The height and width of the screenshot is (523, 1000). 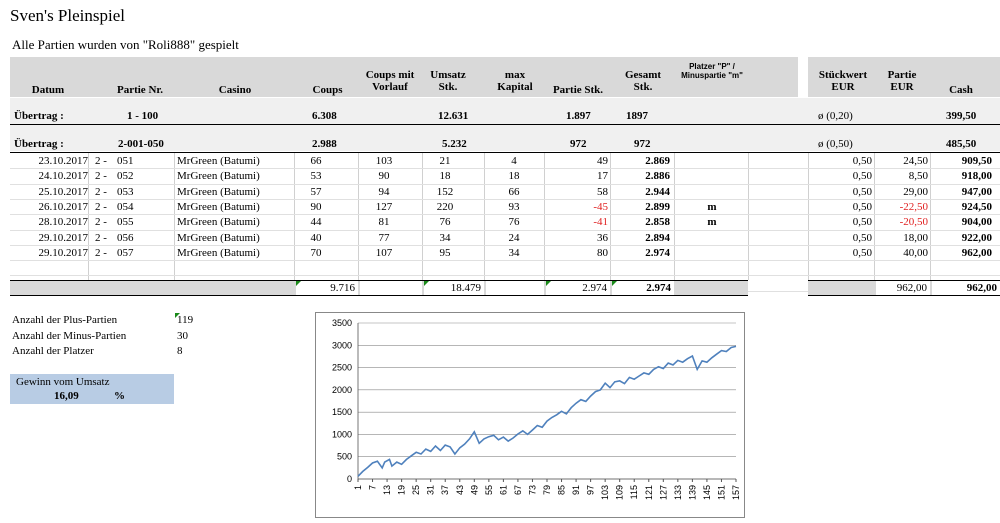 What do you see at coordinates (125, 161) in the screenshot?
I see `cell-nr: 051` at bounding box center [125, 161].